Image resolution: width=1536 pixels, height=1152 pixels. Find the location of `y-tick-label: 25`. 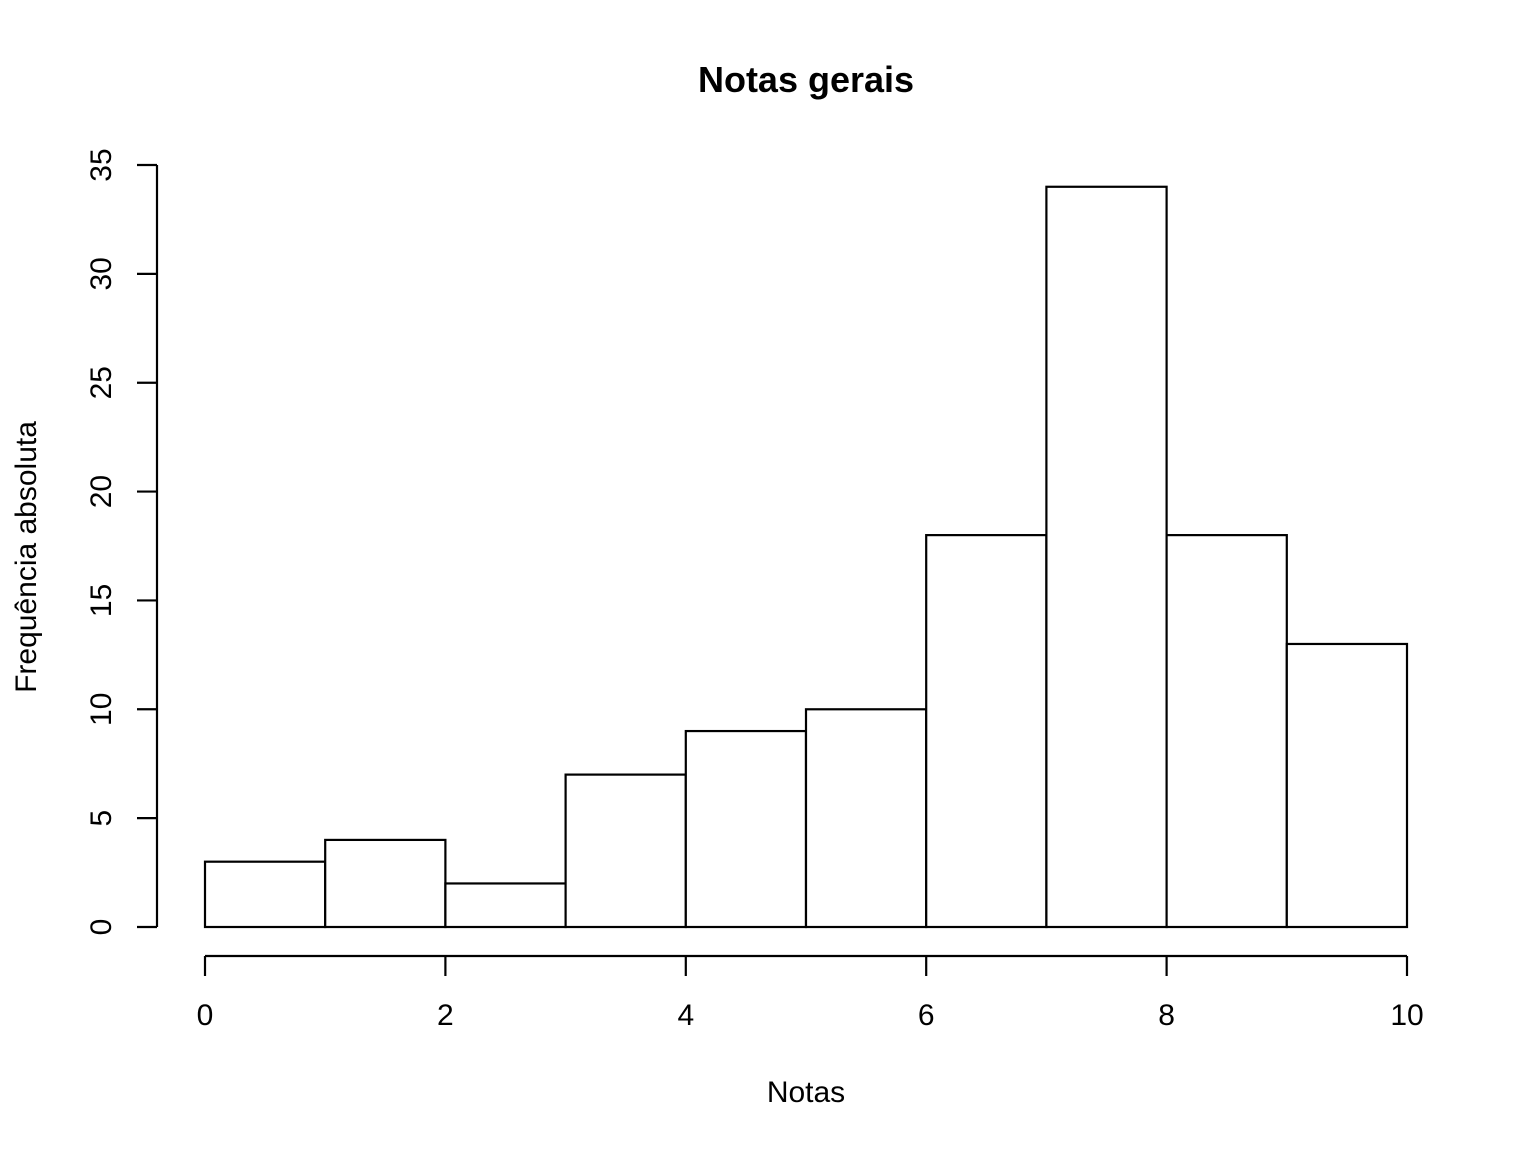

y-tick-label: 25 is located at coordinates (101, 382).